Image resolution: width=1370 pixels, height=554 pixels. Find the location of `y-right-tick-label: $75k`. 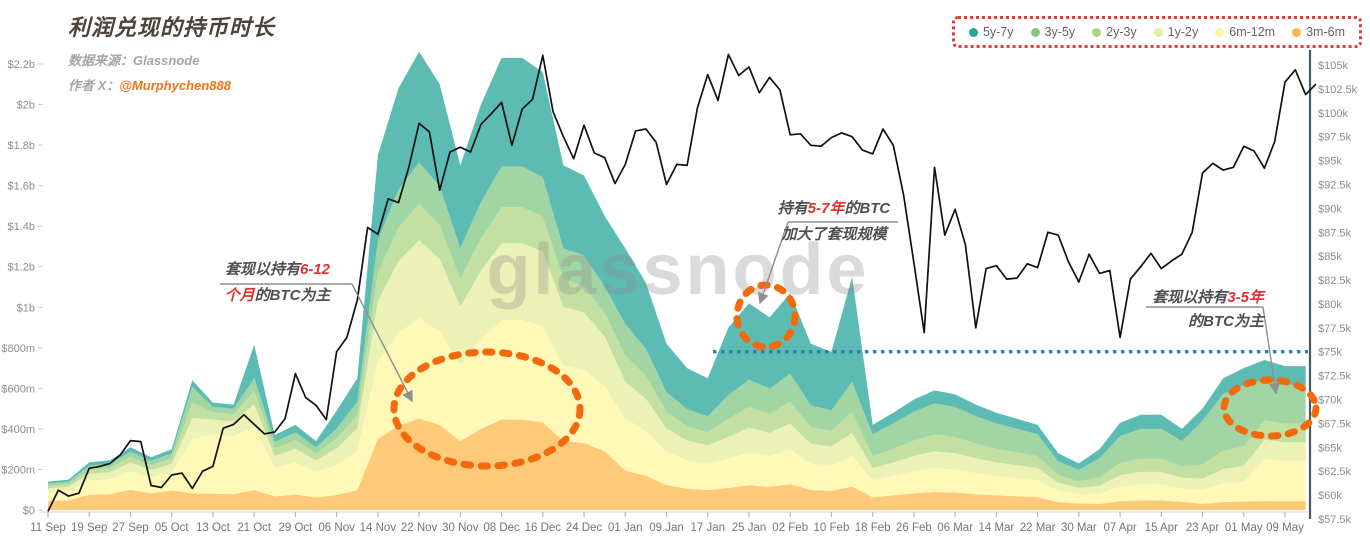

y-right-tick-label: $75k is located at coordinates (1330, 353).